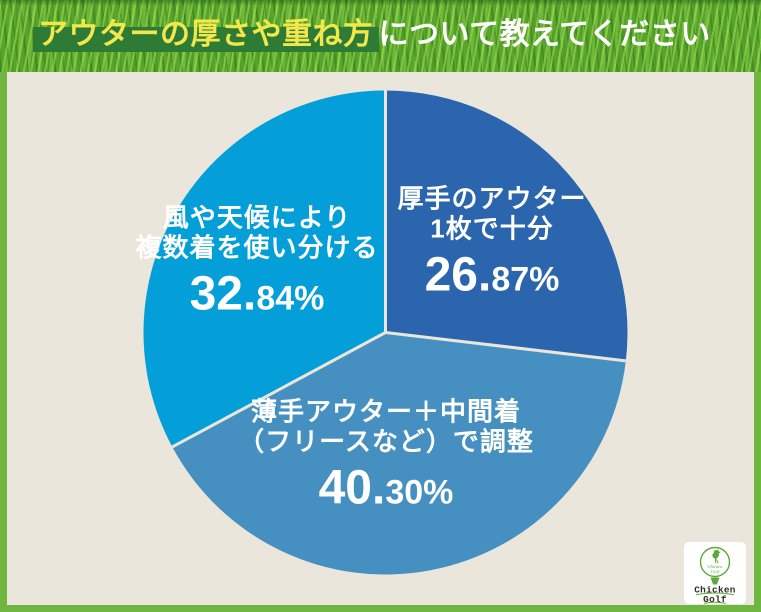  I want to click on page-title-rest: について教えてください, so click(544, 34).